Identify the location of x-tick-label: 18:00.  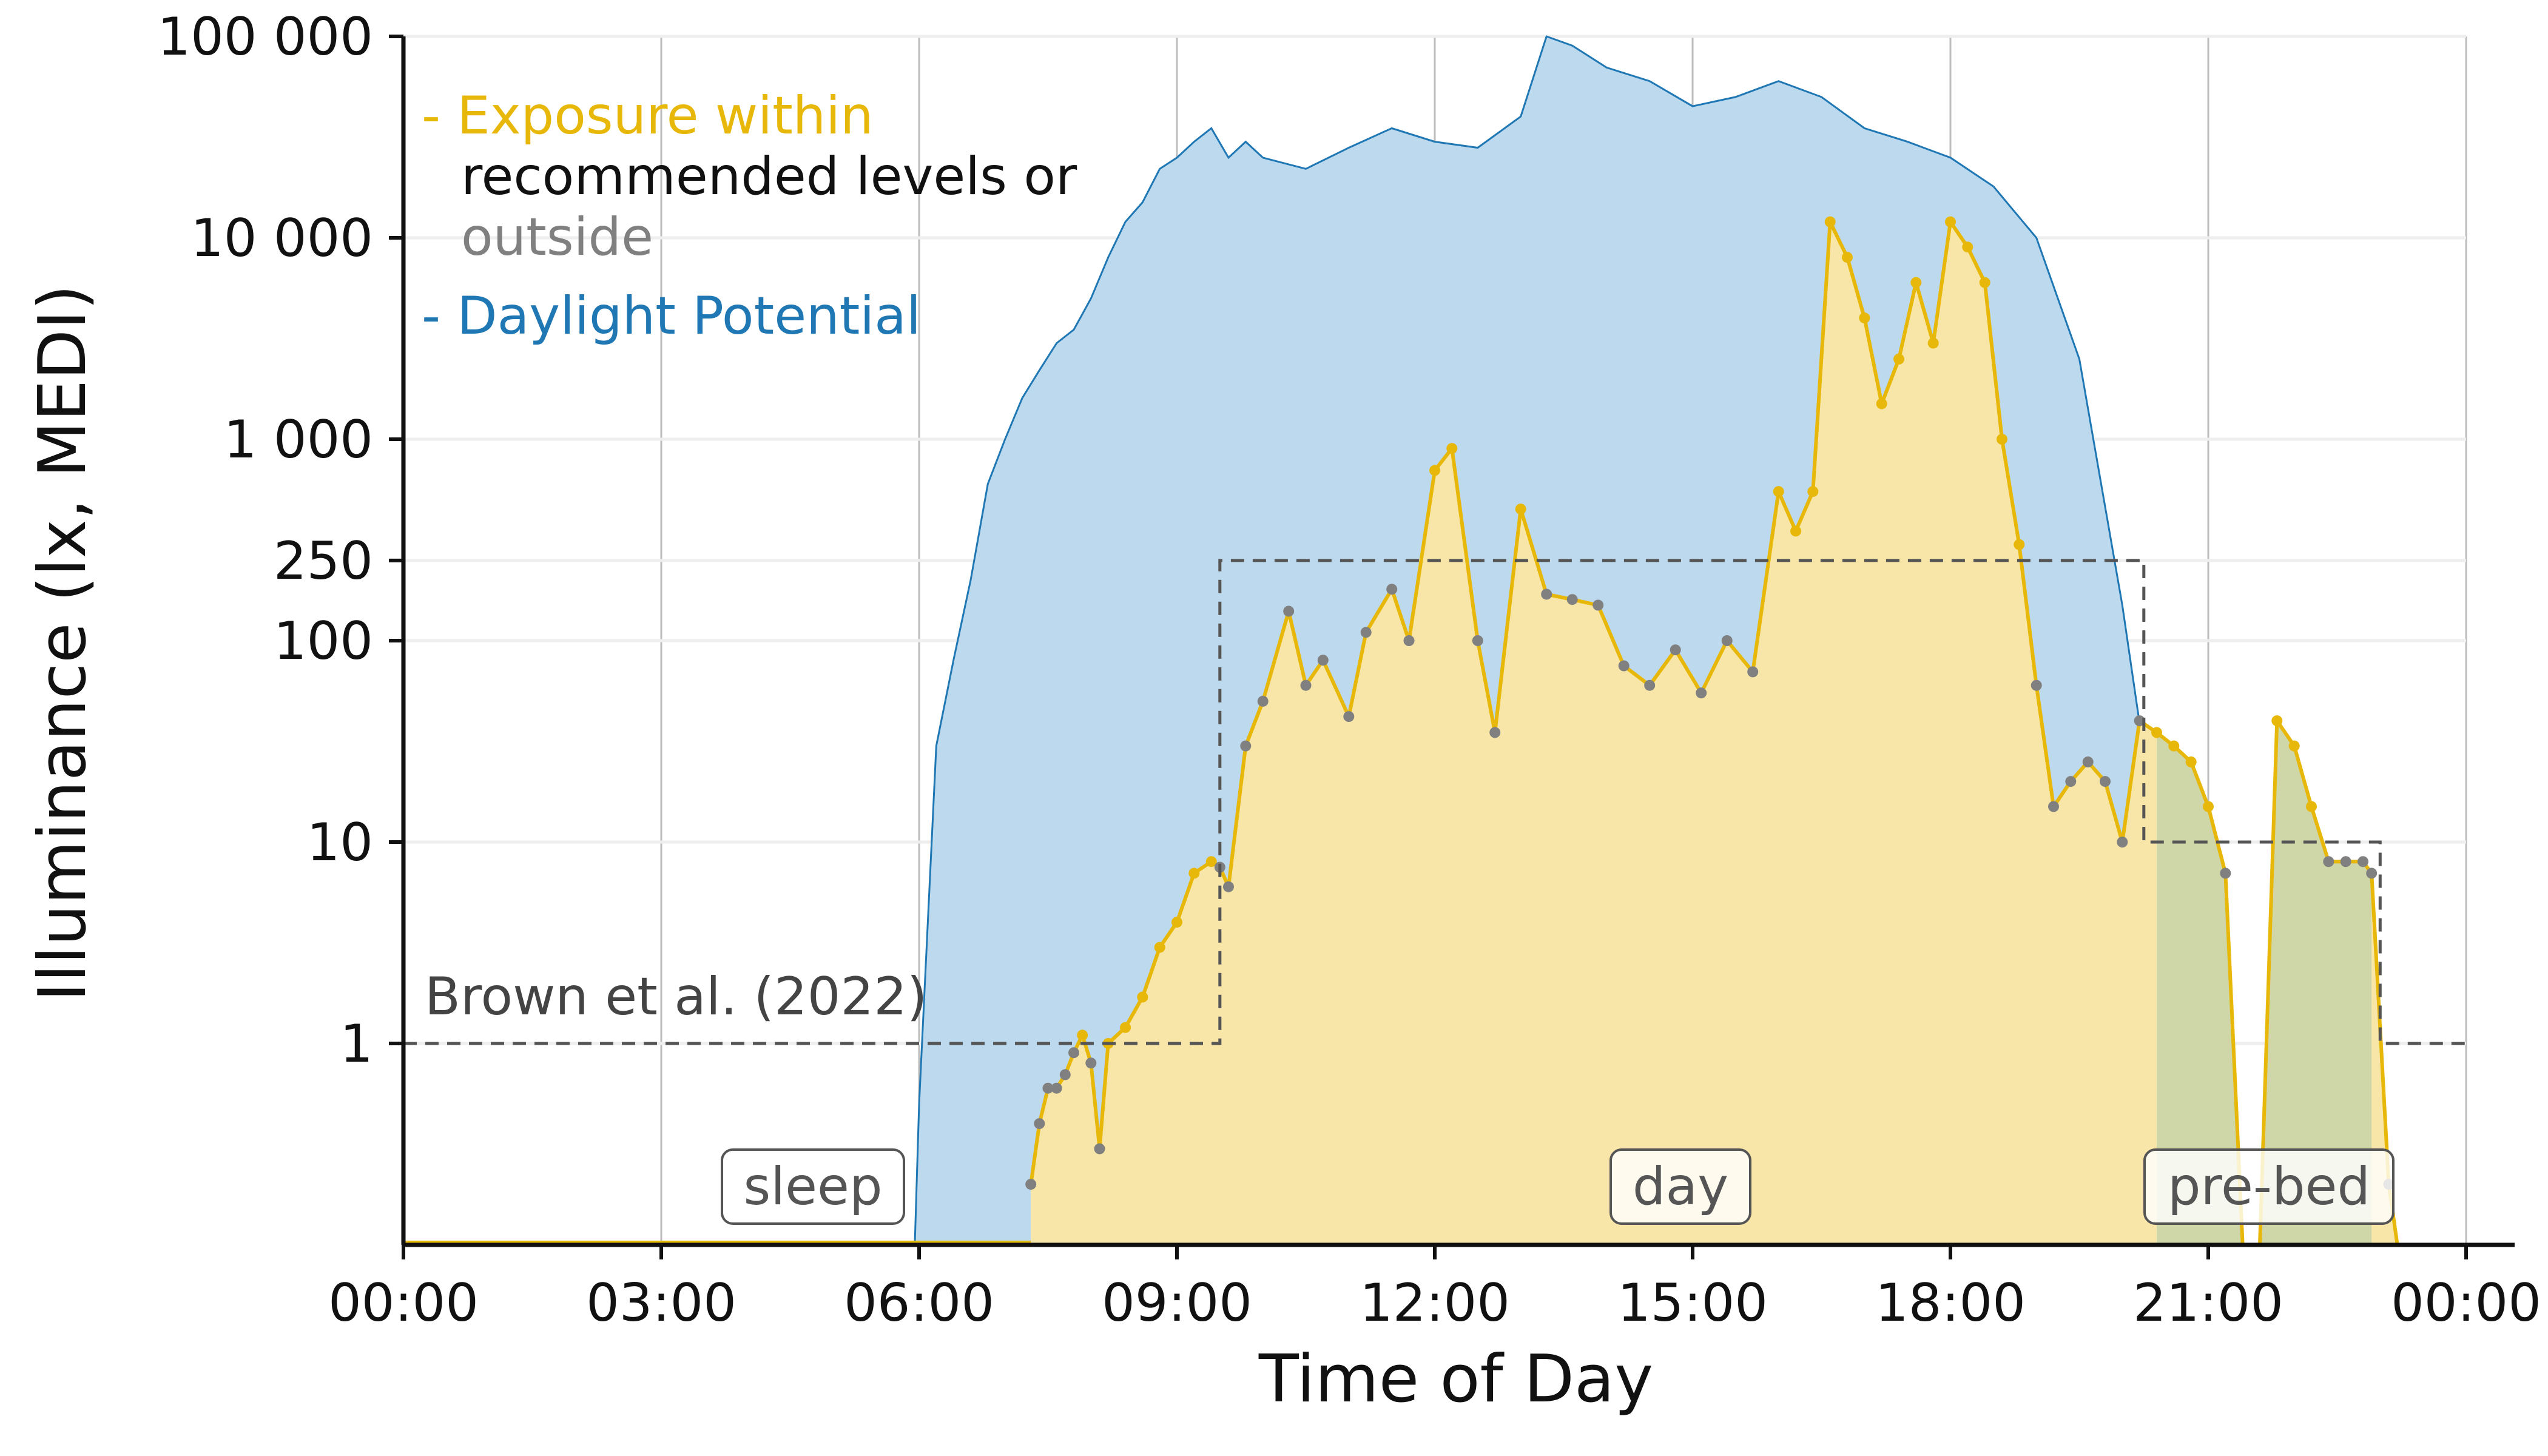
(1950, 1303).